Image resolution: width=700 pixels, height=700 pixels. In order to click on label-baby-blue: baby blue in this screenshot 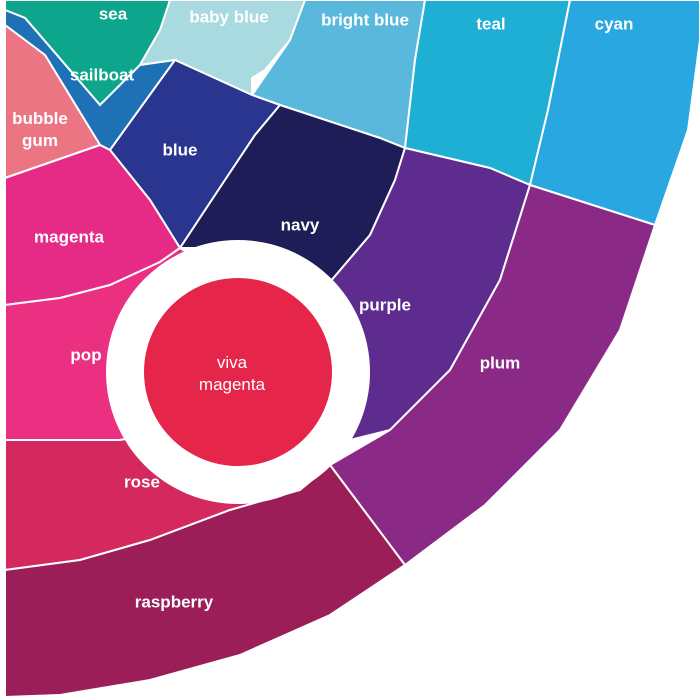, I will do `click(228, 16)`.